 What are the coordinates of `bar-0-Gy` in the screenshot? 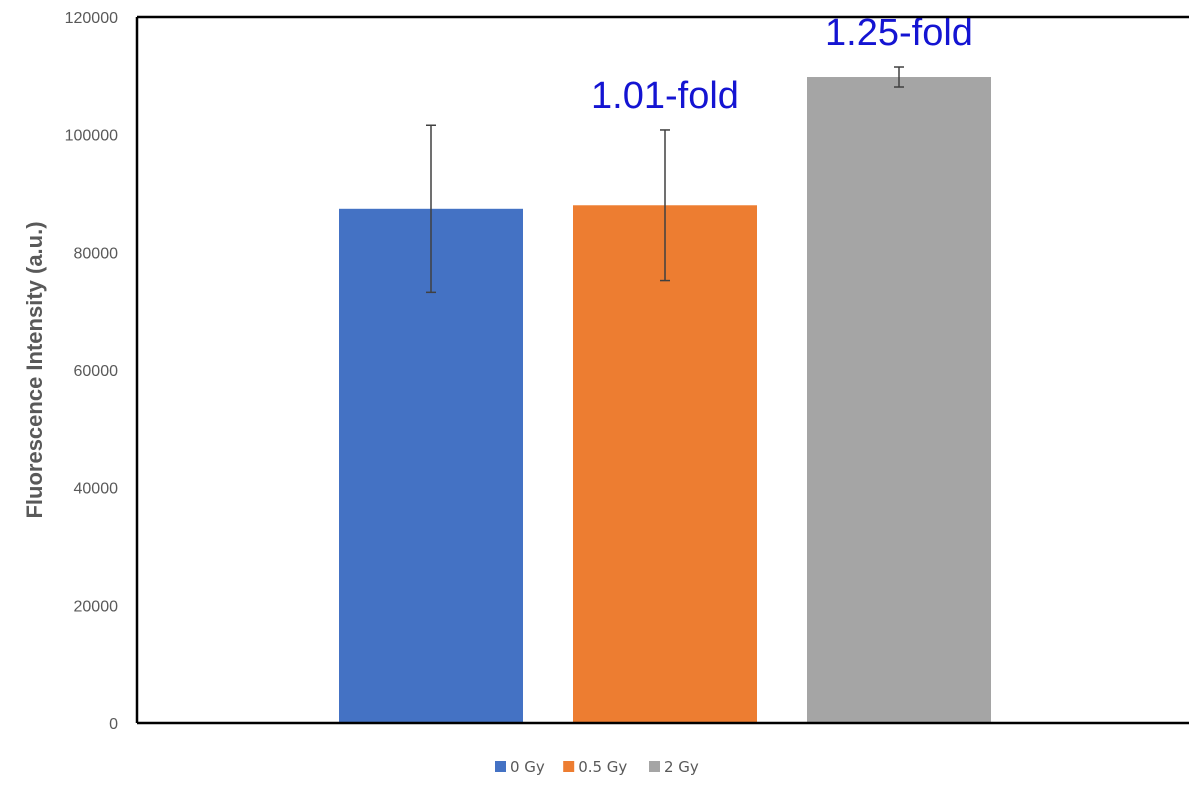 It's located at (431, 466).